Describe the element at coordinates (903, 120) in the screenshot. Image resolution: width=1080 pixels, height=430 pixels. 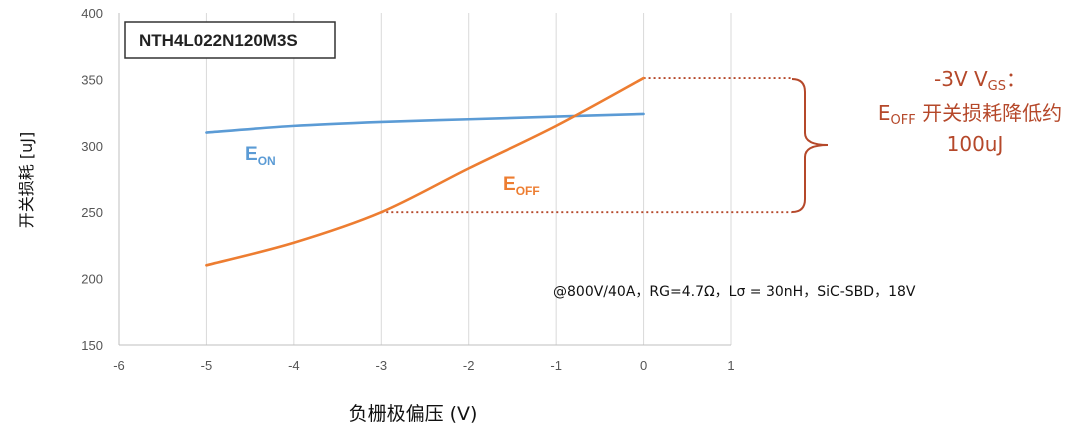
I see `annotation-line2-sub: OFF` at that location.